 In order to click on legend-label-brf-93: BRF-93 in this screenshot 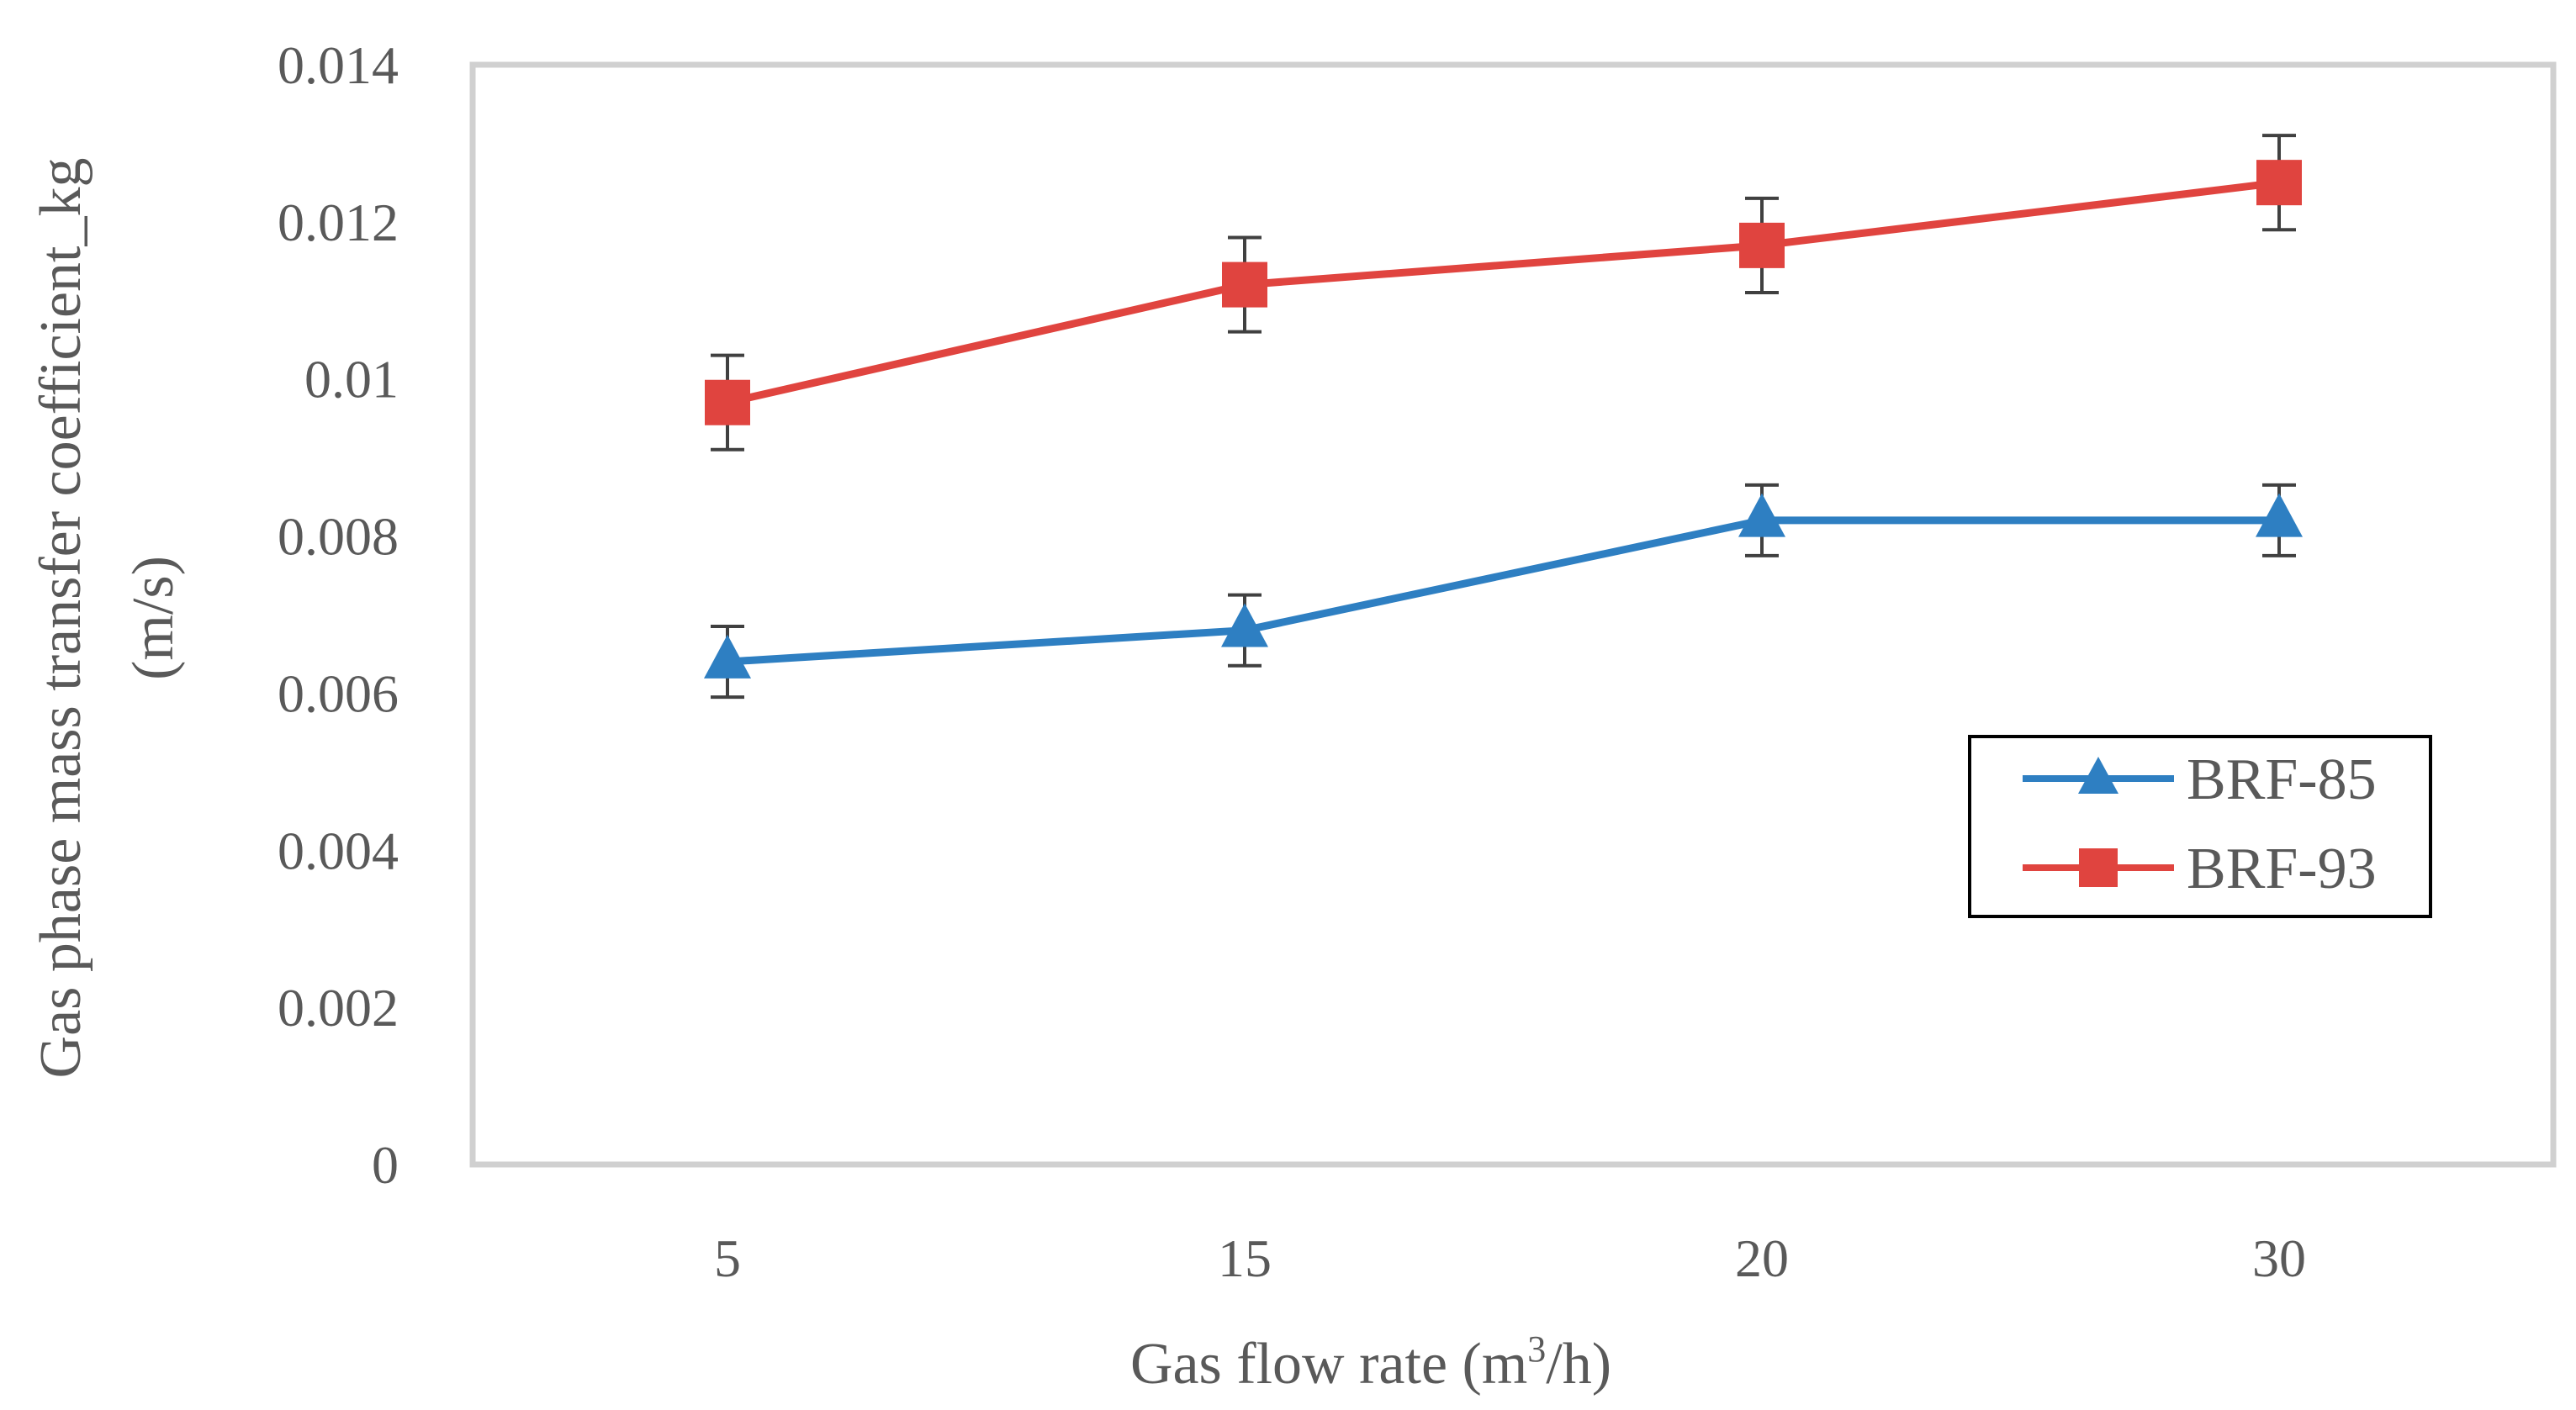, I will do `click(2282, 869)`.